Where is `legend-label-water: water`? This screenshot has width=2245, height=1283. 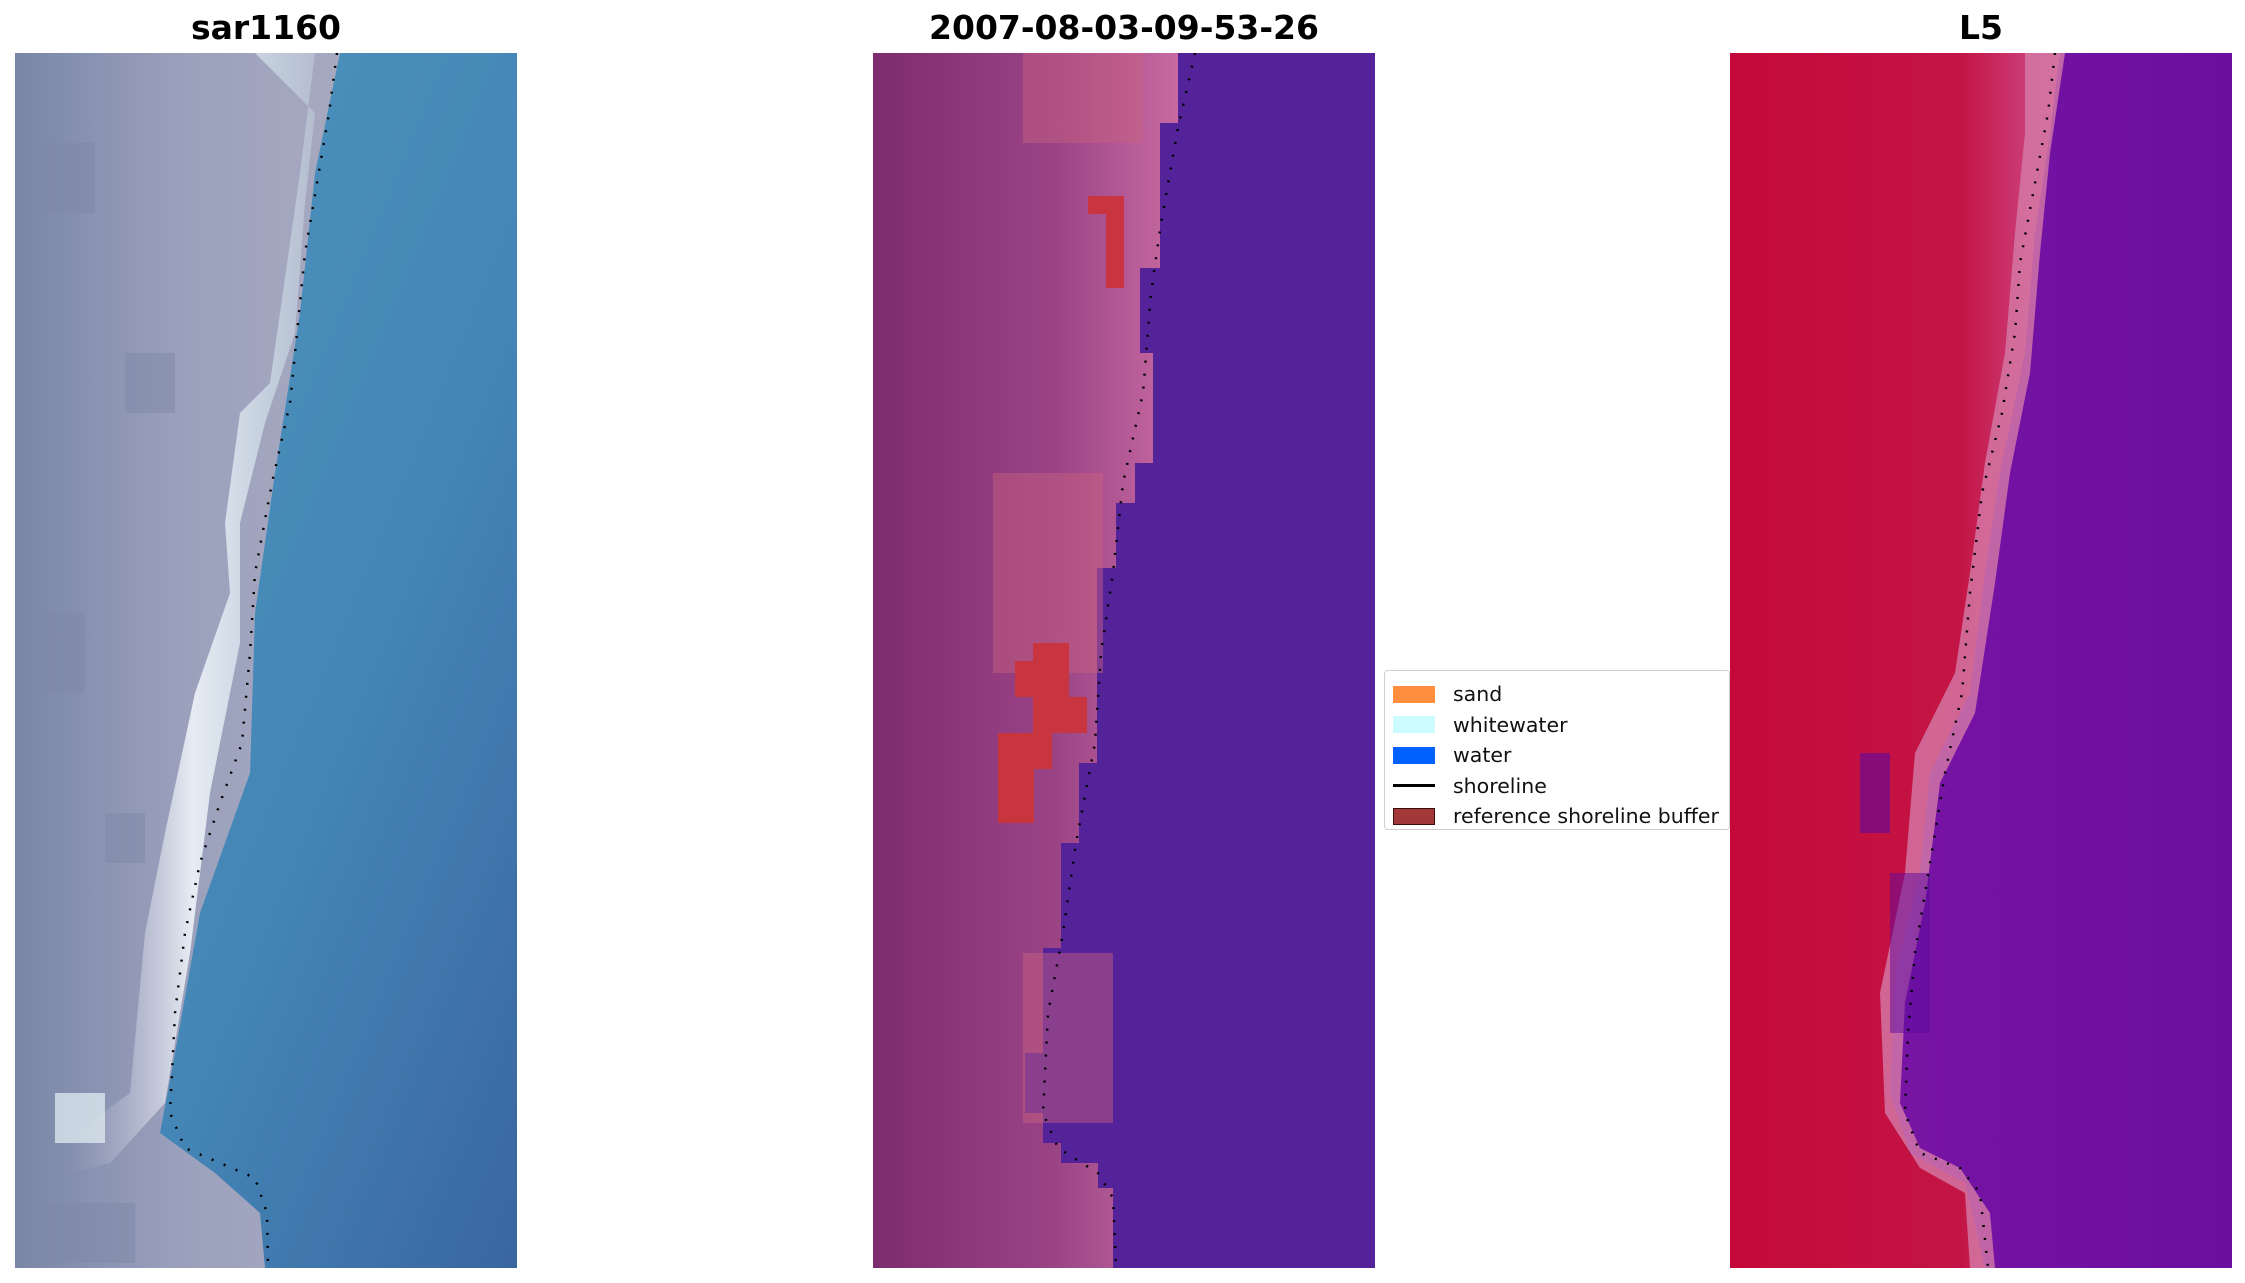
legend-label-water: water is located at coordinates (1482, 755).